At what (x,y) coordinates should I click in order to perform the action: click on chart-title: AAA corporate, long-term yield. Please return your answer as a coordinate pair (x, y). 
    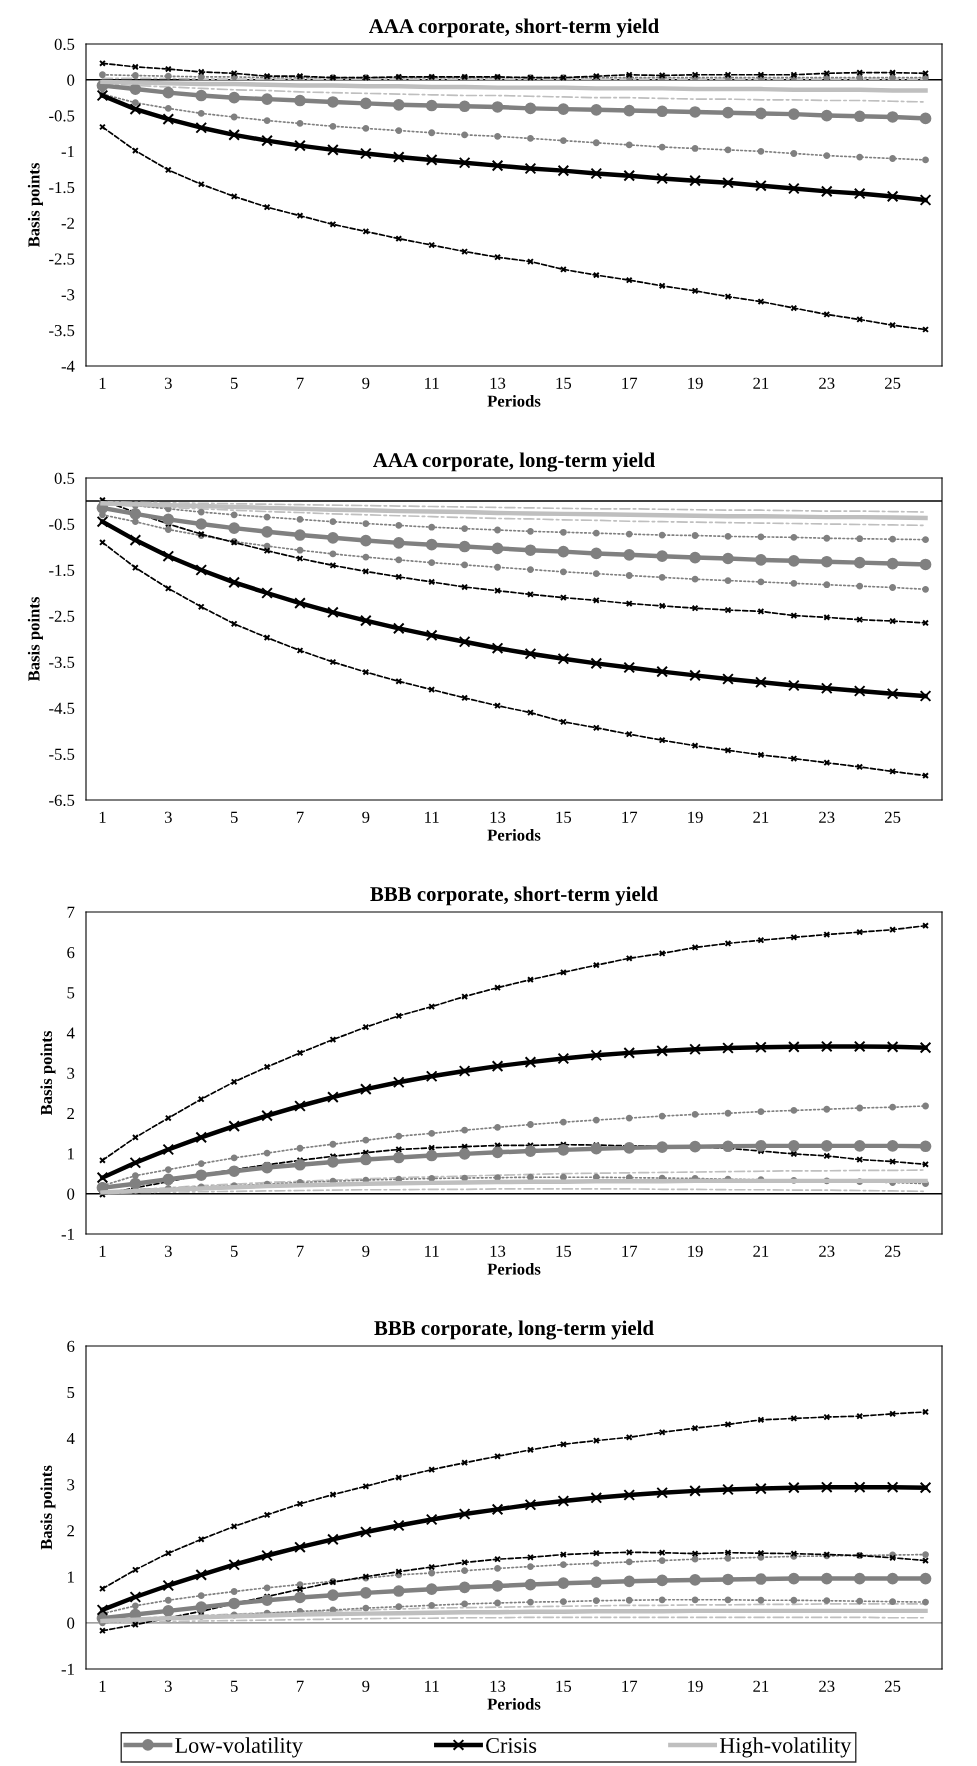
    Looking at the image, I should click on (514, 462).